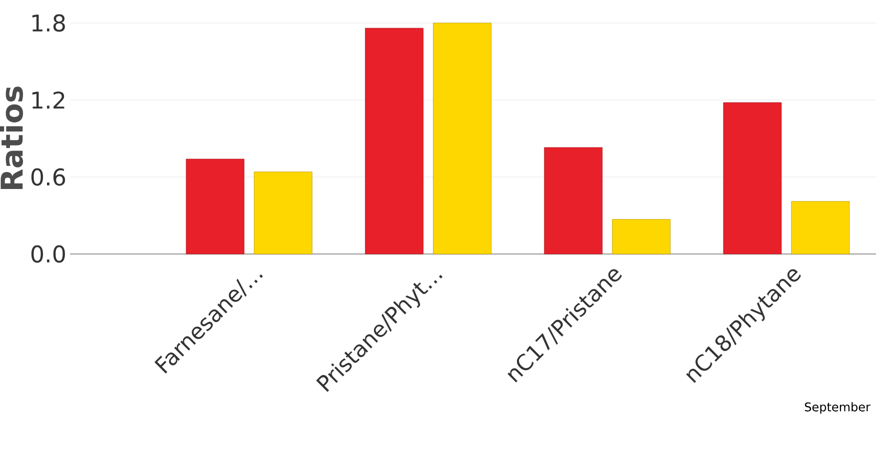 This screenshot has height=454, width=876. What do you see at coordinates (48, 177) in the screenshot?
I see `y-tick-label: 0.6` at bounding box center [48, 177].